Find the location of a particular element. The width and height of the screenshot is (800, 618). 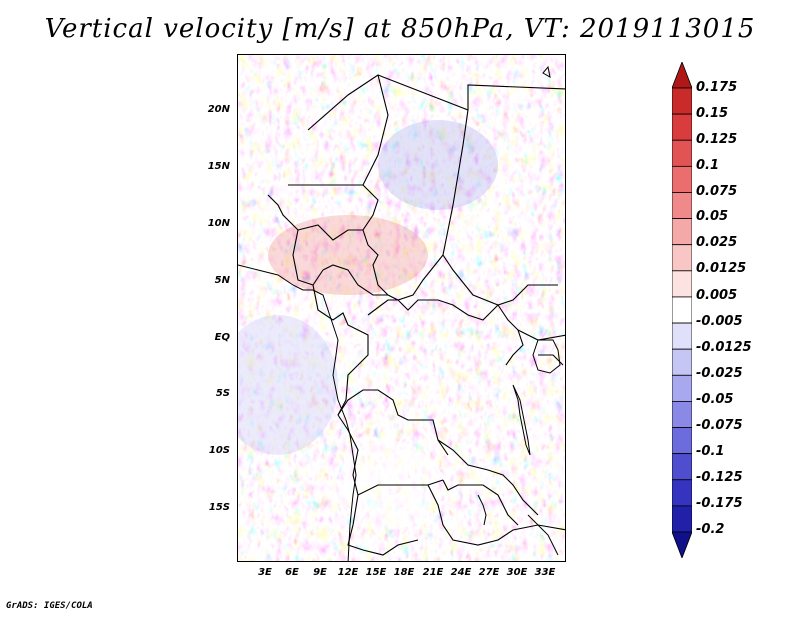

colorbar-label: 0.075 is located at coordinates (717, 191).